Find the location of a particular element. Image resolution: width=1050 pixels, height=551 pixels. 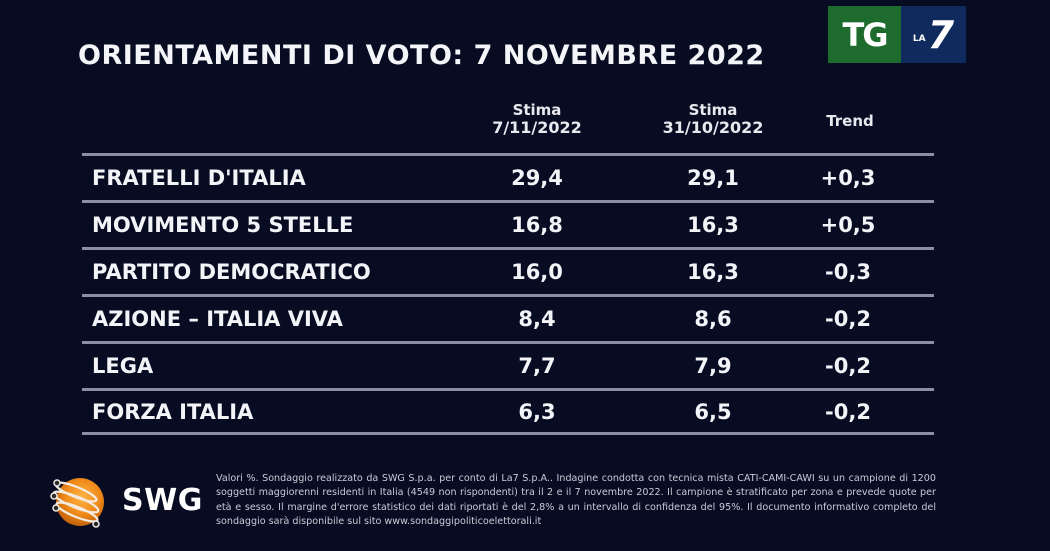

table-row: AZIONE – ITALIA VIVA 8,4 8,6 -0,2 is located at coordinates (508, 317).